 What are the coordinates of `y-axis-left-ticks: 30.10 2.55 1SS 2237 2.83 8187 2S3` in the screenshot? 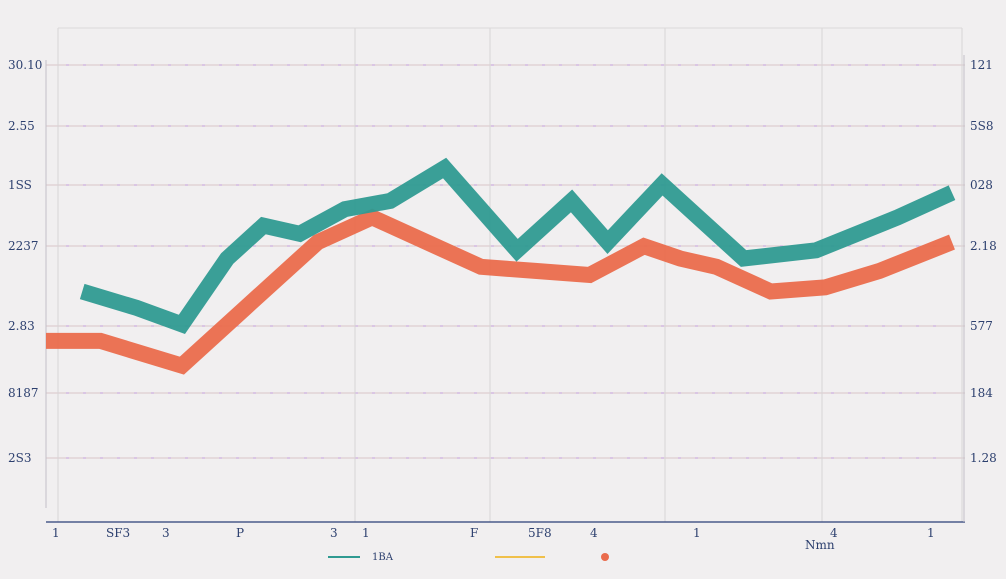 It's located at (25, 261).